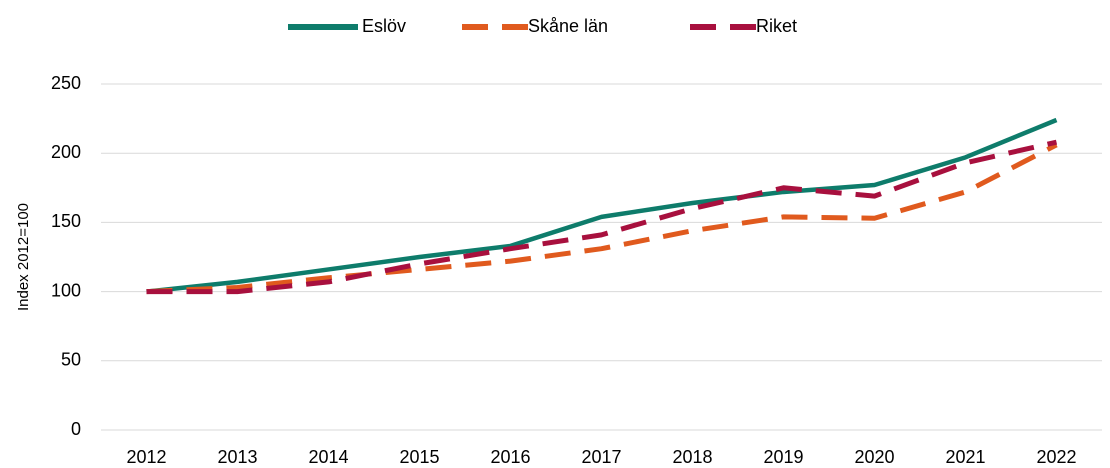 The width and height of the screenshot is (1110, 468). I want to click on x-tick-label: 2016, so click(510, 457).